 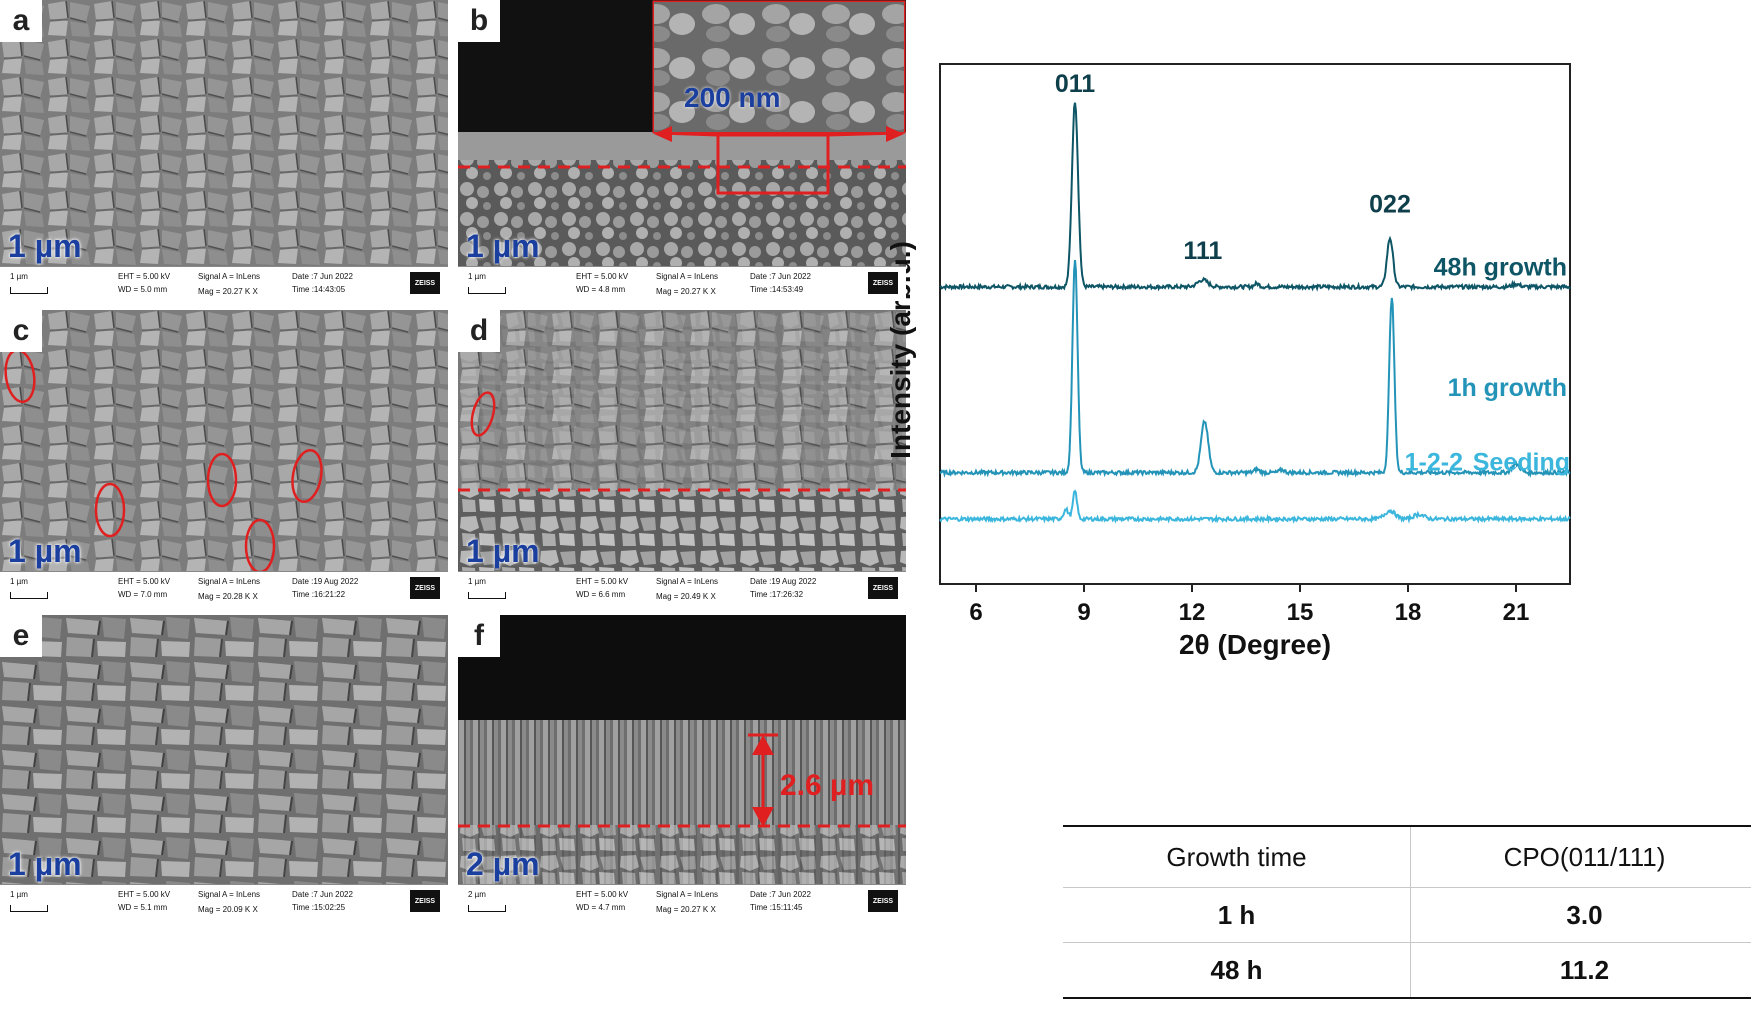 I want to click on scale-label-b: 1 µm, so click(x=503, y=249).